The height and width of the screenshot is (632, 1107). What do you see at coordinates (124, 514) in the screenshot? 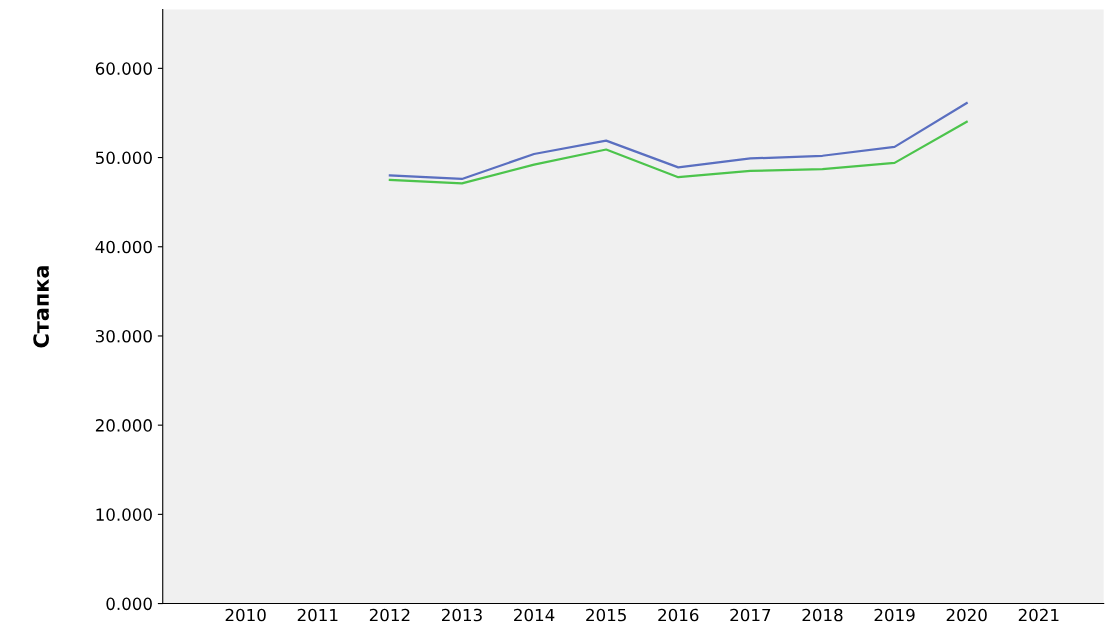
I see `y-tick-label: 10.000` at bounding box center [124, 514].